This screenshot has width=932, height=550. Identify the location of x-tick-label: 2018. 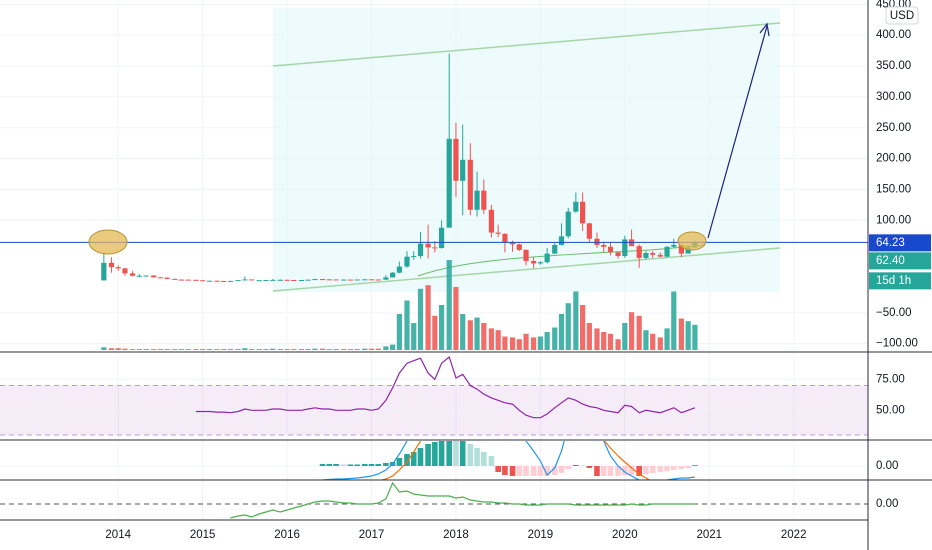
(456, 535).